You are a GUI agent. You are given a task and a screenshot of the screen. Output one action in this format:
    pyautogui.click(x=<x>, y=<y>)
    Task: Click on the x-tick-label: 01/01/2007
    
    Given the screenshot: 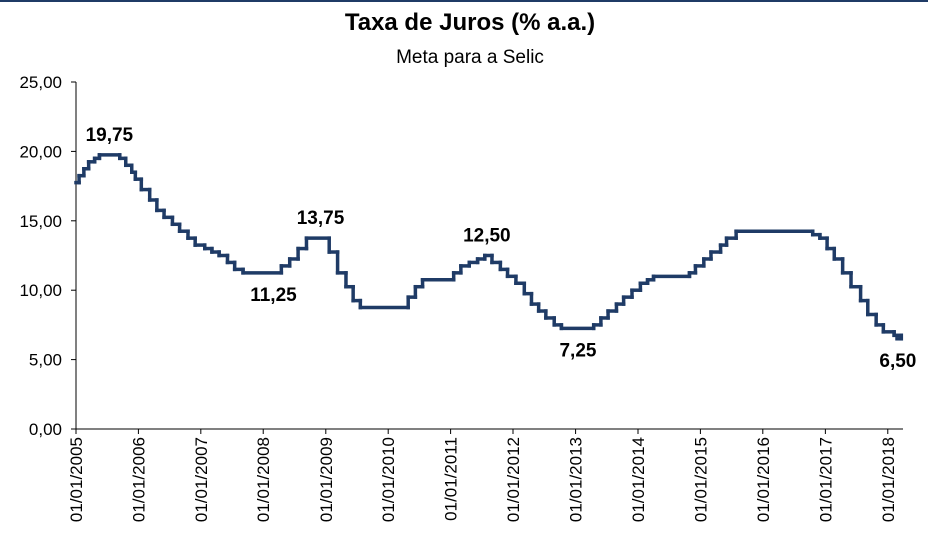 What is the action you would take?
    pyautogui.click(x=201, y=479)
    